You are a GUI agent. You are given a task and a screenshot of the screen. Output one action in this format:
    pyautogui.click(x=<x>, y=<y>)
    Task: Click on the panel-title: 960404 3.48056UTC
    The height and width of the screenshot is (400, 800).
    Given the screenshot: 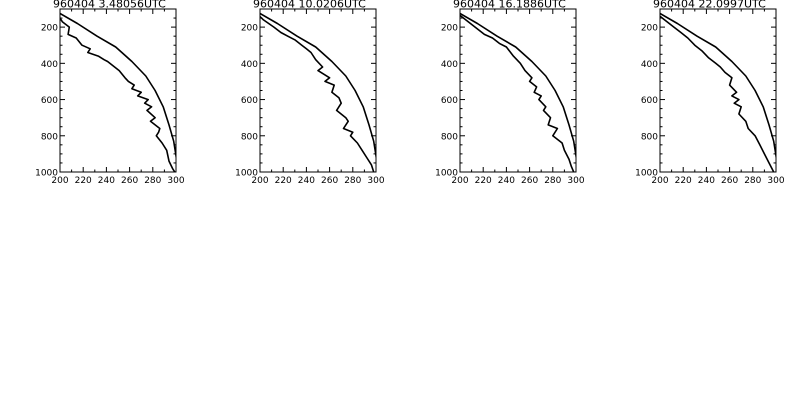 What is the action you would take?
    pyautogui.click(x=109, y=5)
    